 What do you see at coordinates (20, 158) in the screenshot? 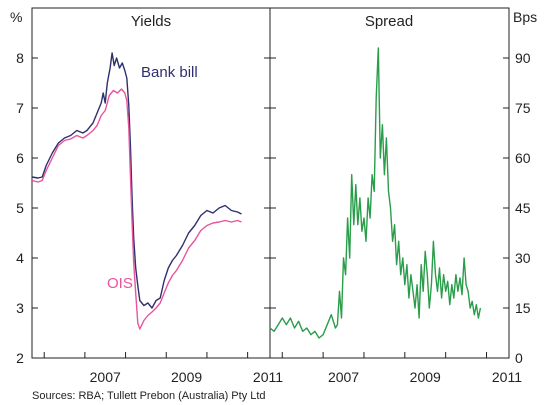
I see `left-y-tick-label: 6` at bounding box center [20, 158].